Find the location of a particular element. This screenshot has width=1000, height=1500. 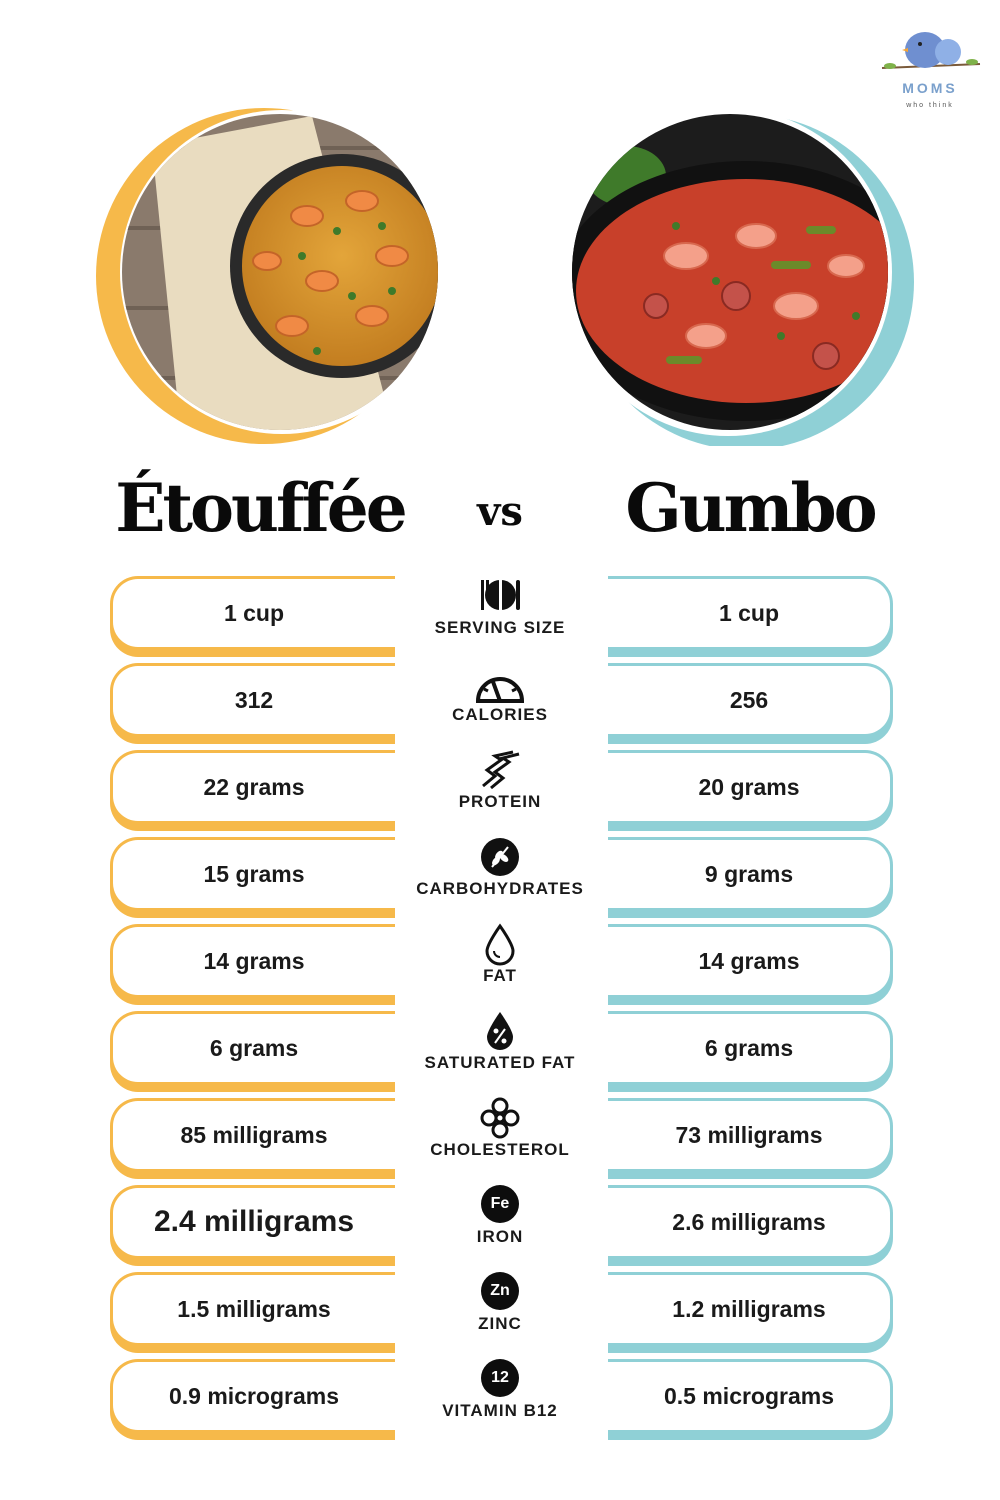

nutrient-label-cell: FAT is located at coordinates (500, 961).